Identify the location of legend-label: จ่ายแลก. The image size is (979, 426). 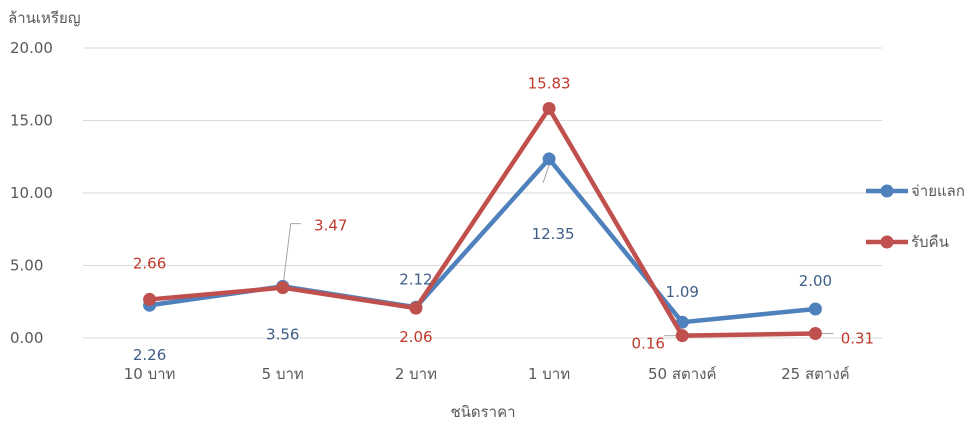
(938, 191).